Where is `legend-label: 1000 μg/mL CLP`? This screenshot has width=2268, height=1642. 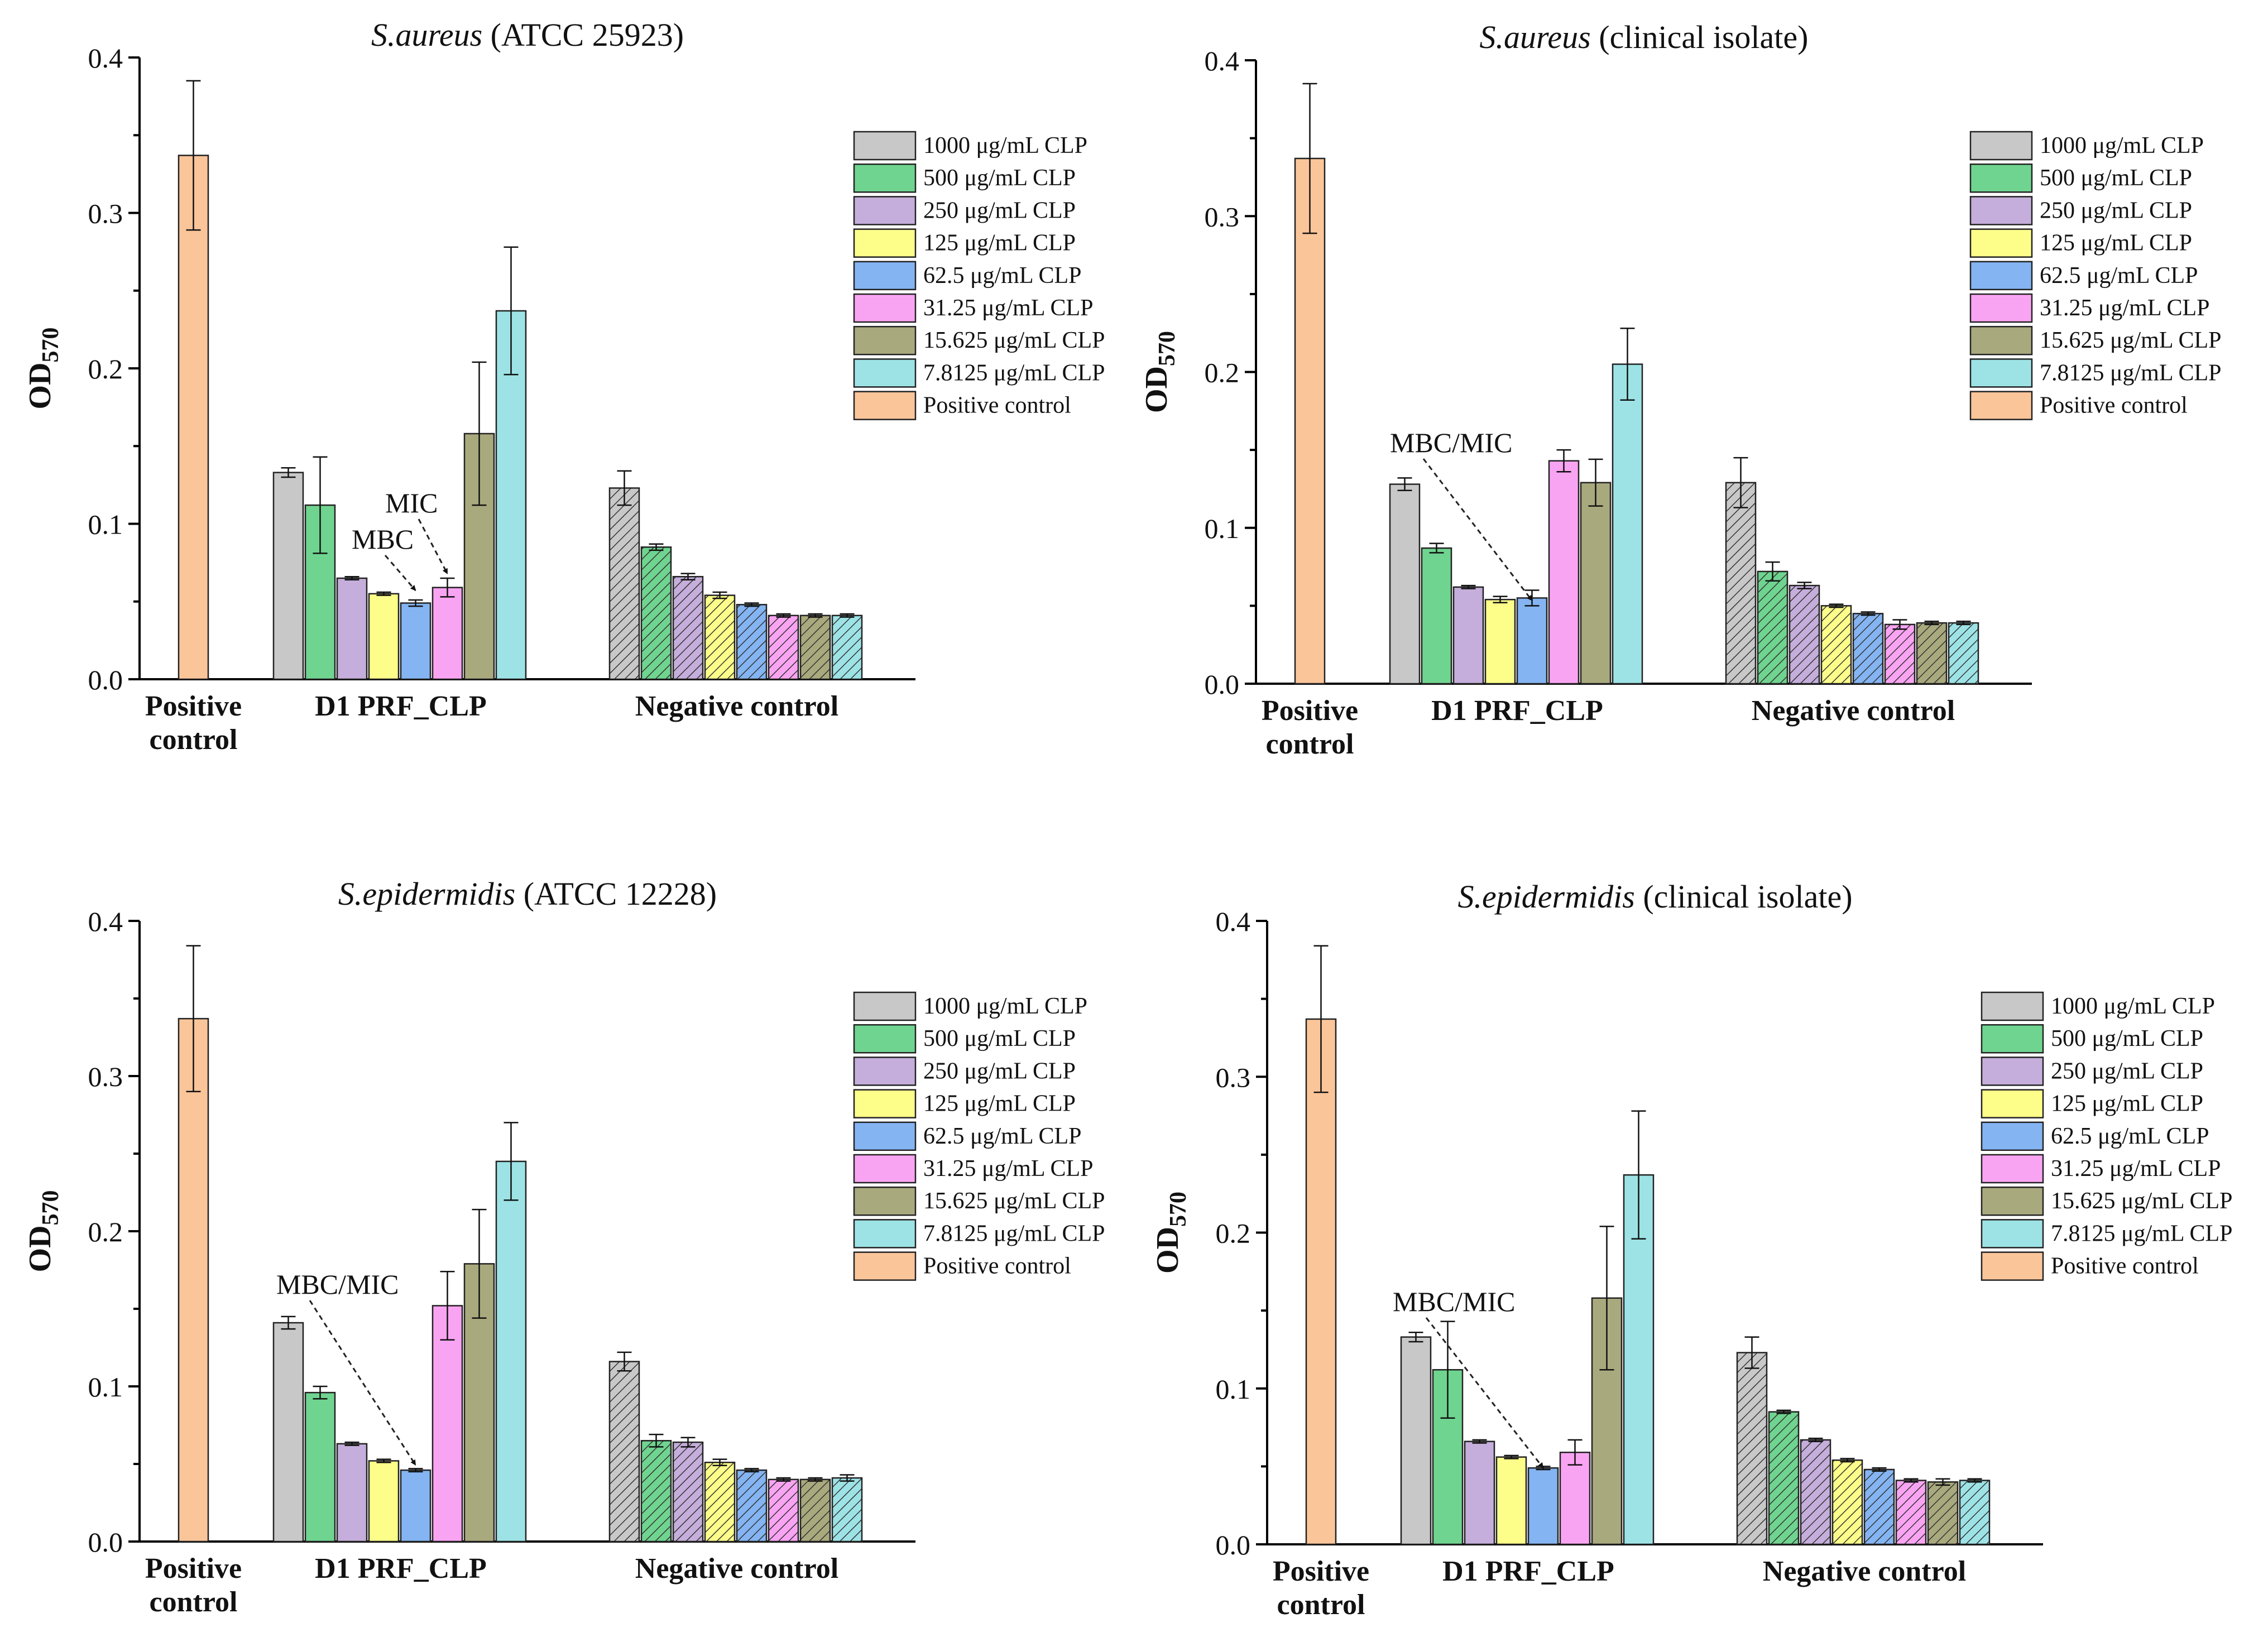 legend-label: 1000 μg/mL CLP is located at coordinates (2133, 1006).